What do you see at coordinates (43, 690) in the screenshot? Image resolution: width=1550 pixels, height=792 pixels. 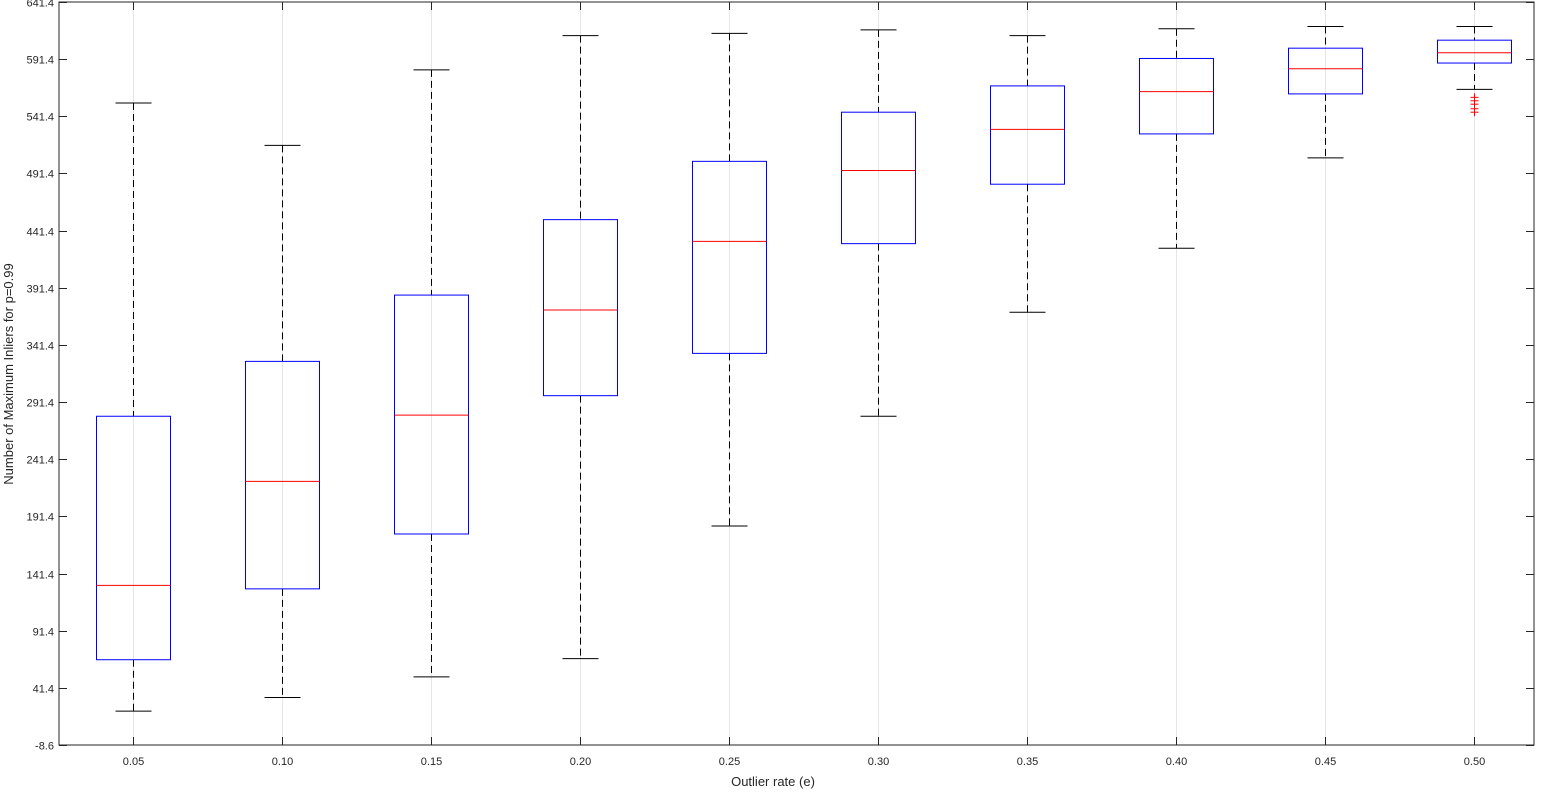 I see `y-tick-label: 41.4` at bounding box center [43, 690].